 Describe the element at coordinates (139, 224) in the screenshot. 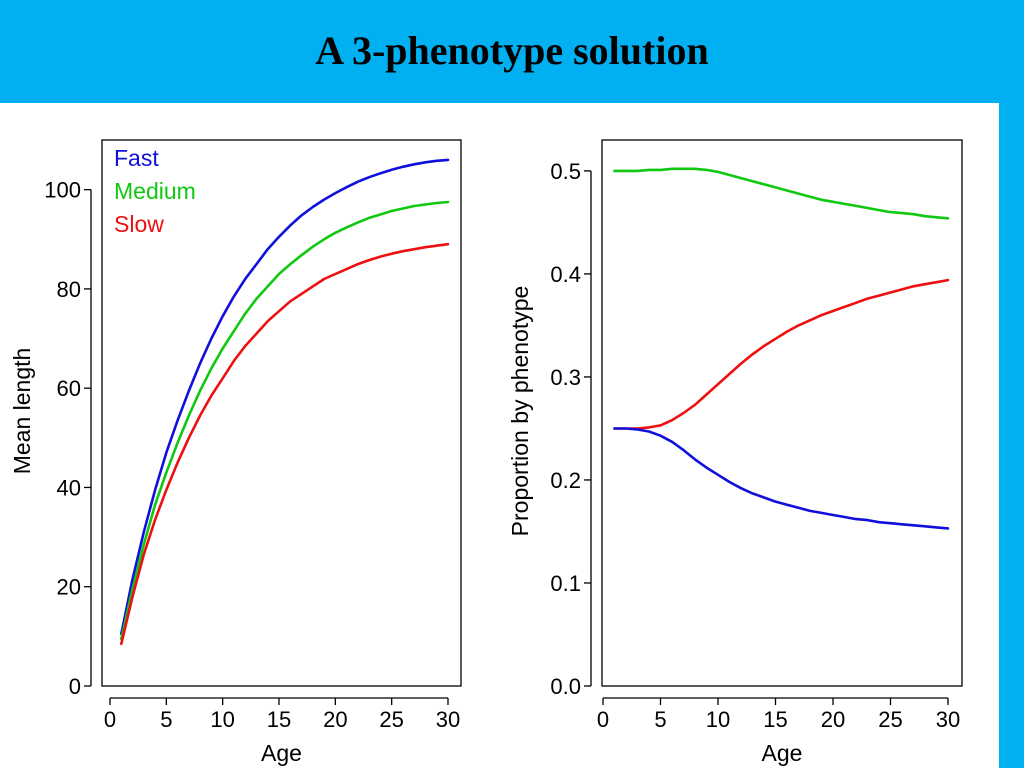

I see `growth-legend-entry-slow: Slow` at that location.